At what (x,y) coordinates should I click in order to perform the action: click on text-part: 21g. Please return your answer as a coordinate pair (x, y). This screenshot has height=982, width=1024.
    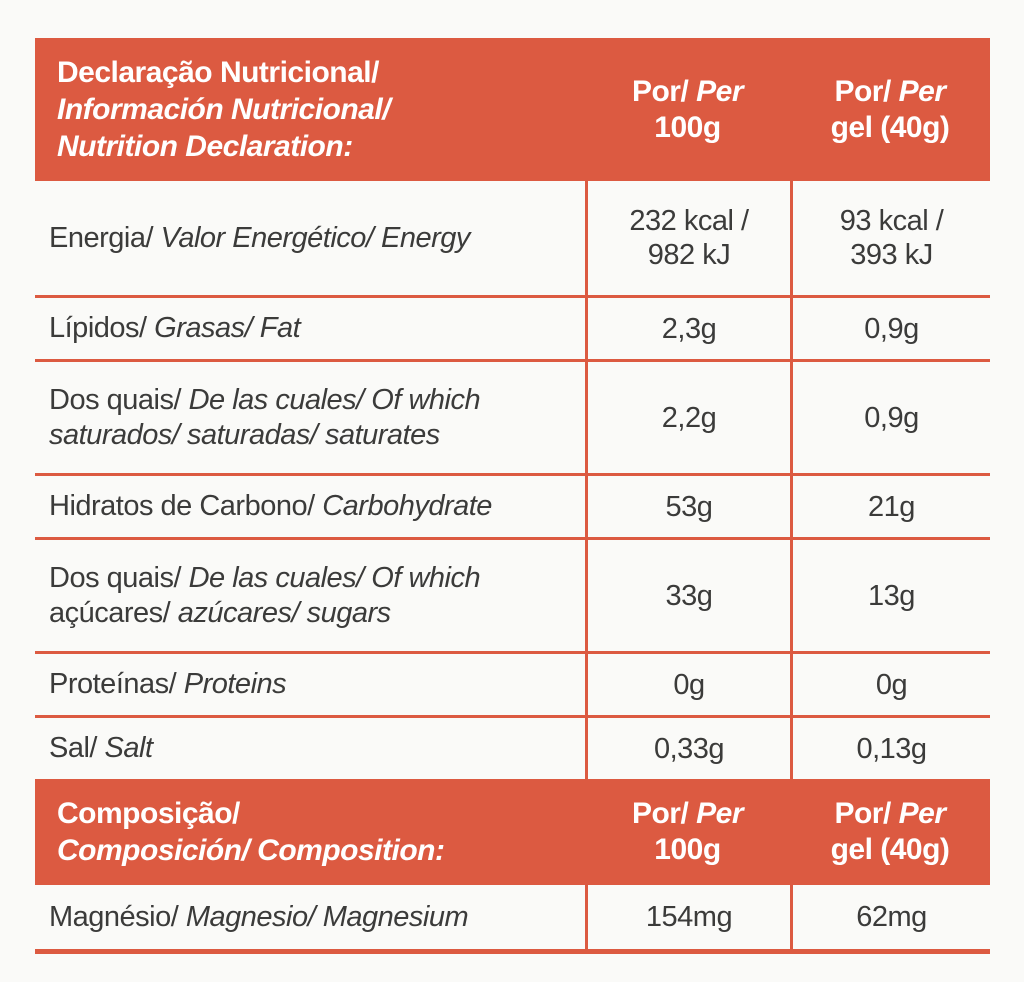
    Looking at the image, I should click on (891, 506).